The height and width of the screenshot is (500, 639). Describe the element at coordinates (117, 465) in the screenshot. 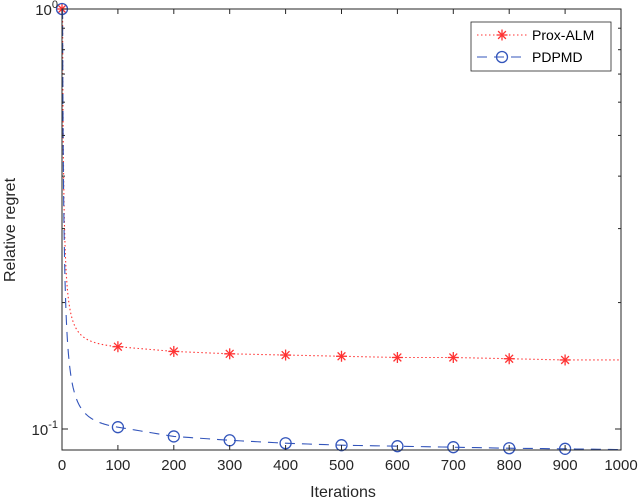

I see `x-tick-label: 100` at that location.